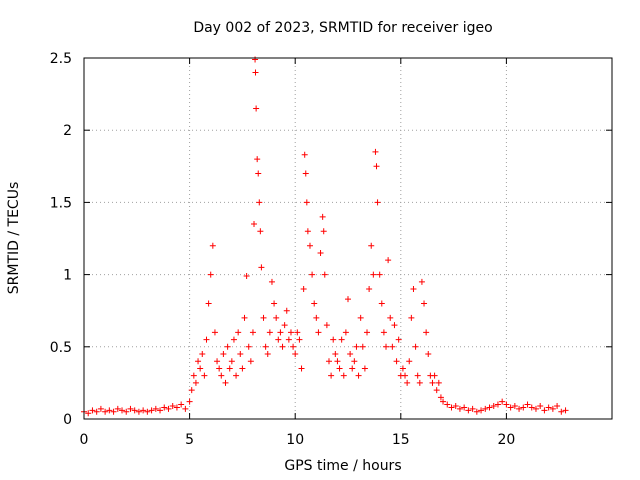 The height and width of the screenshot is (480, 640). Describe the element at coordinates (67, 420) in the screenshot. I see `y-tick-label: 0` at that location.